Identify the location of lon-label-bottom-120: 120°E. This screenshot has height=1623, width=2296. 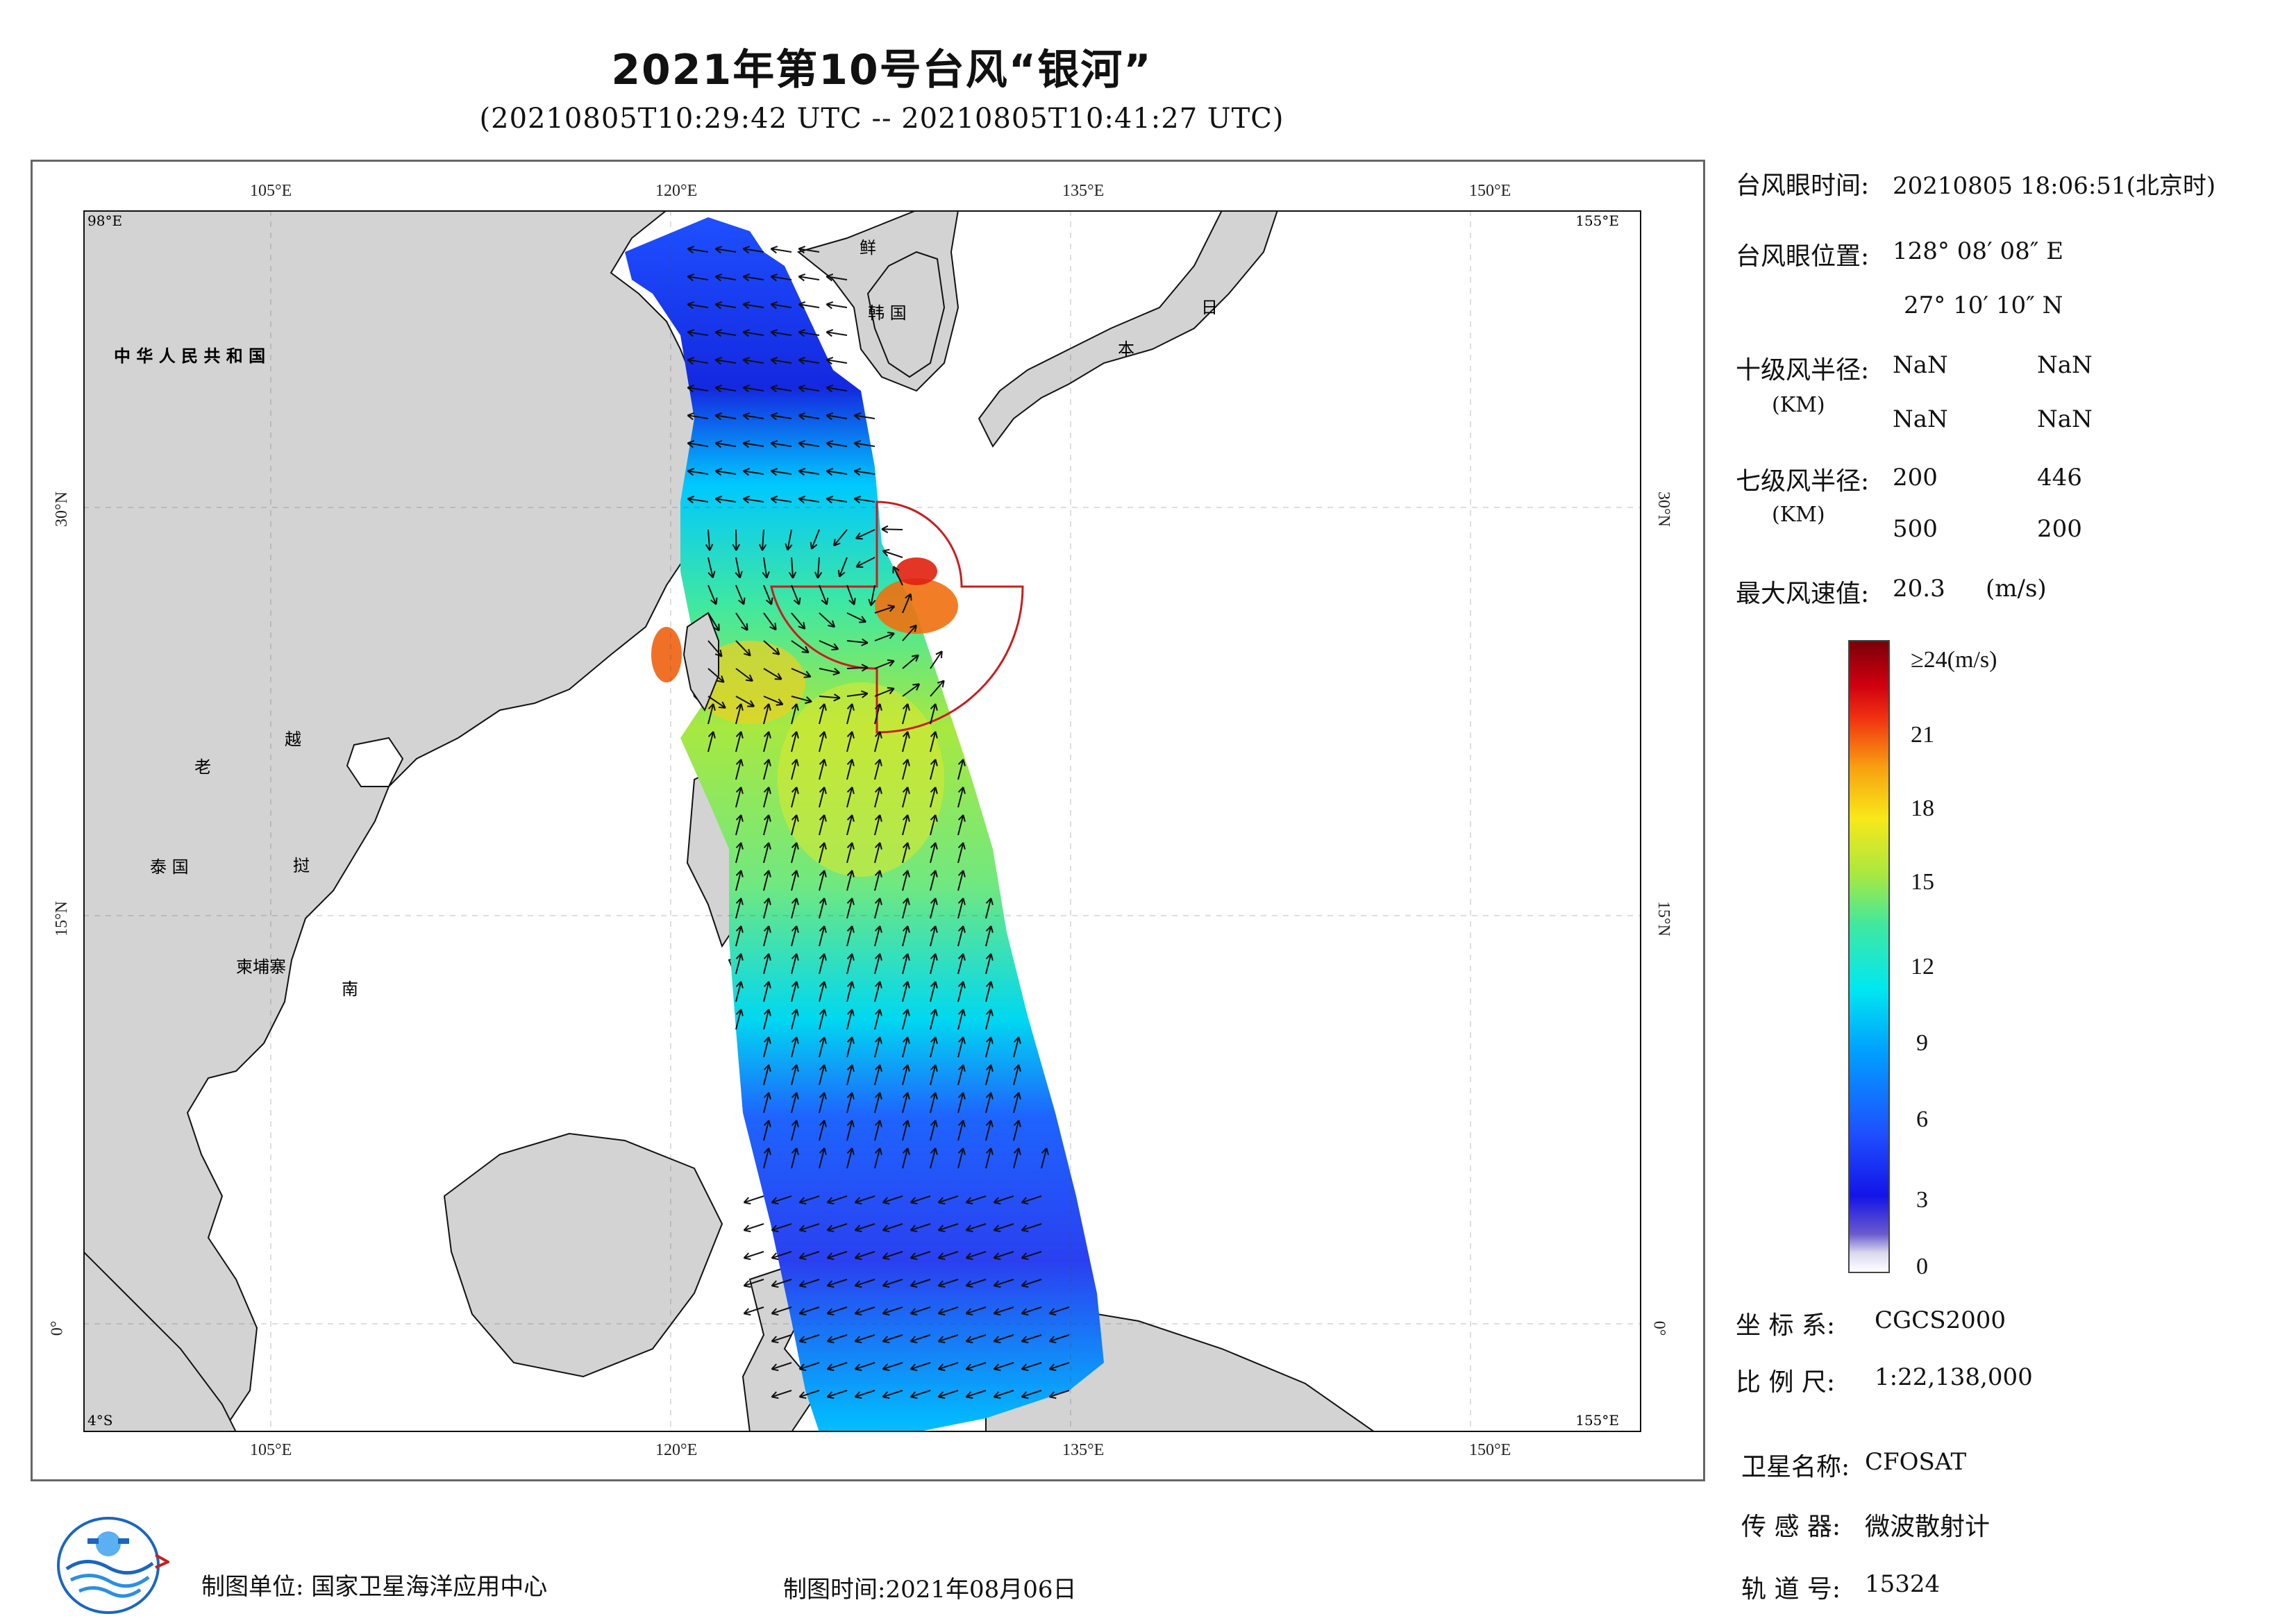
(676, 1450).